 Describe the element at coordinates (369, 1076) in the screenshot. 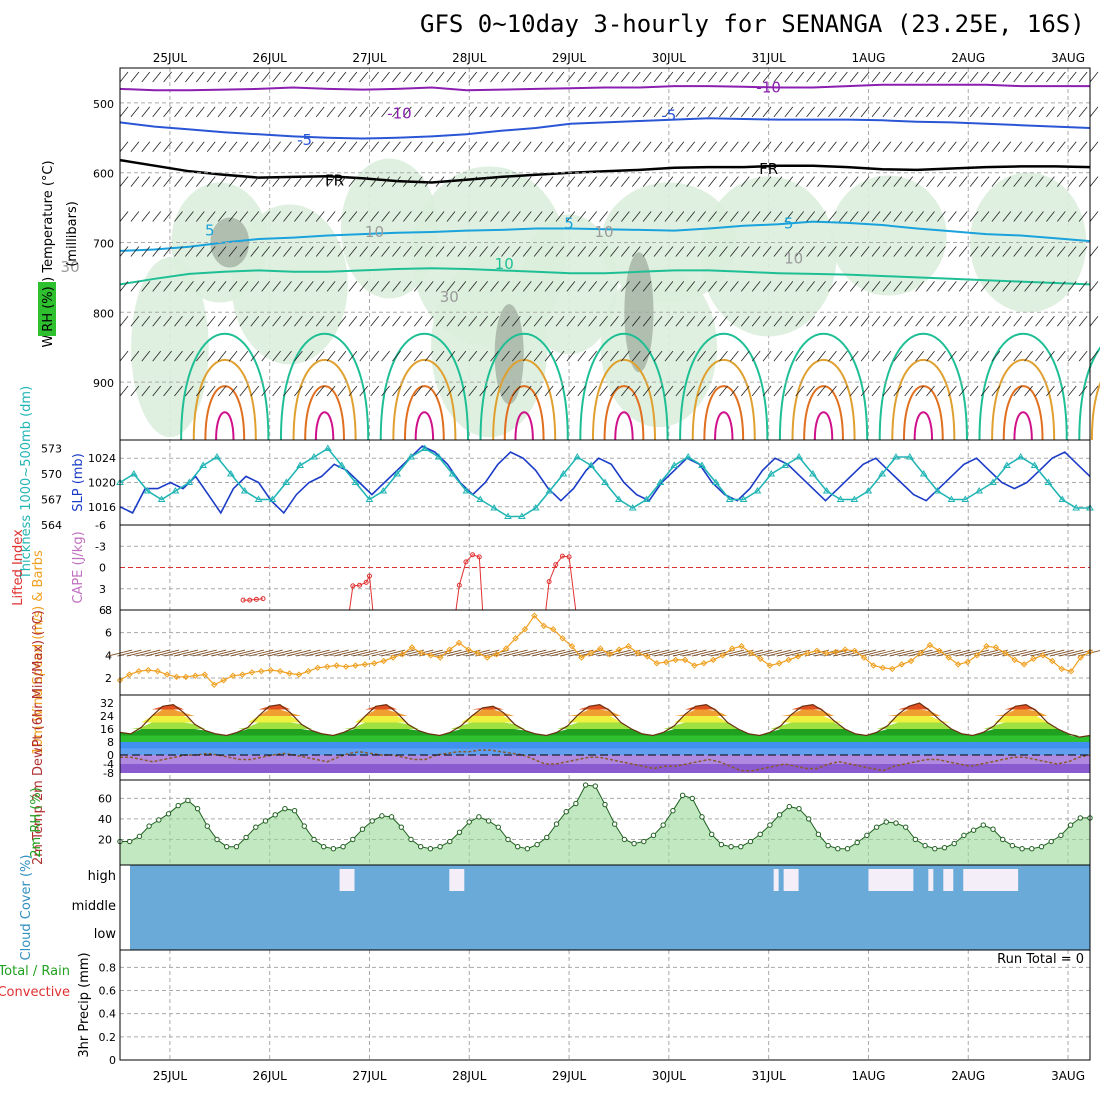

I see `date-label-bottom: 27JUL` at that location.